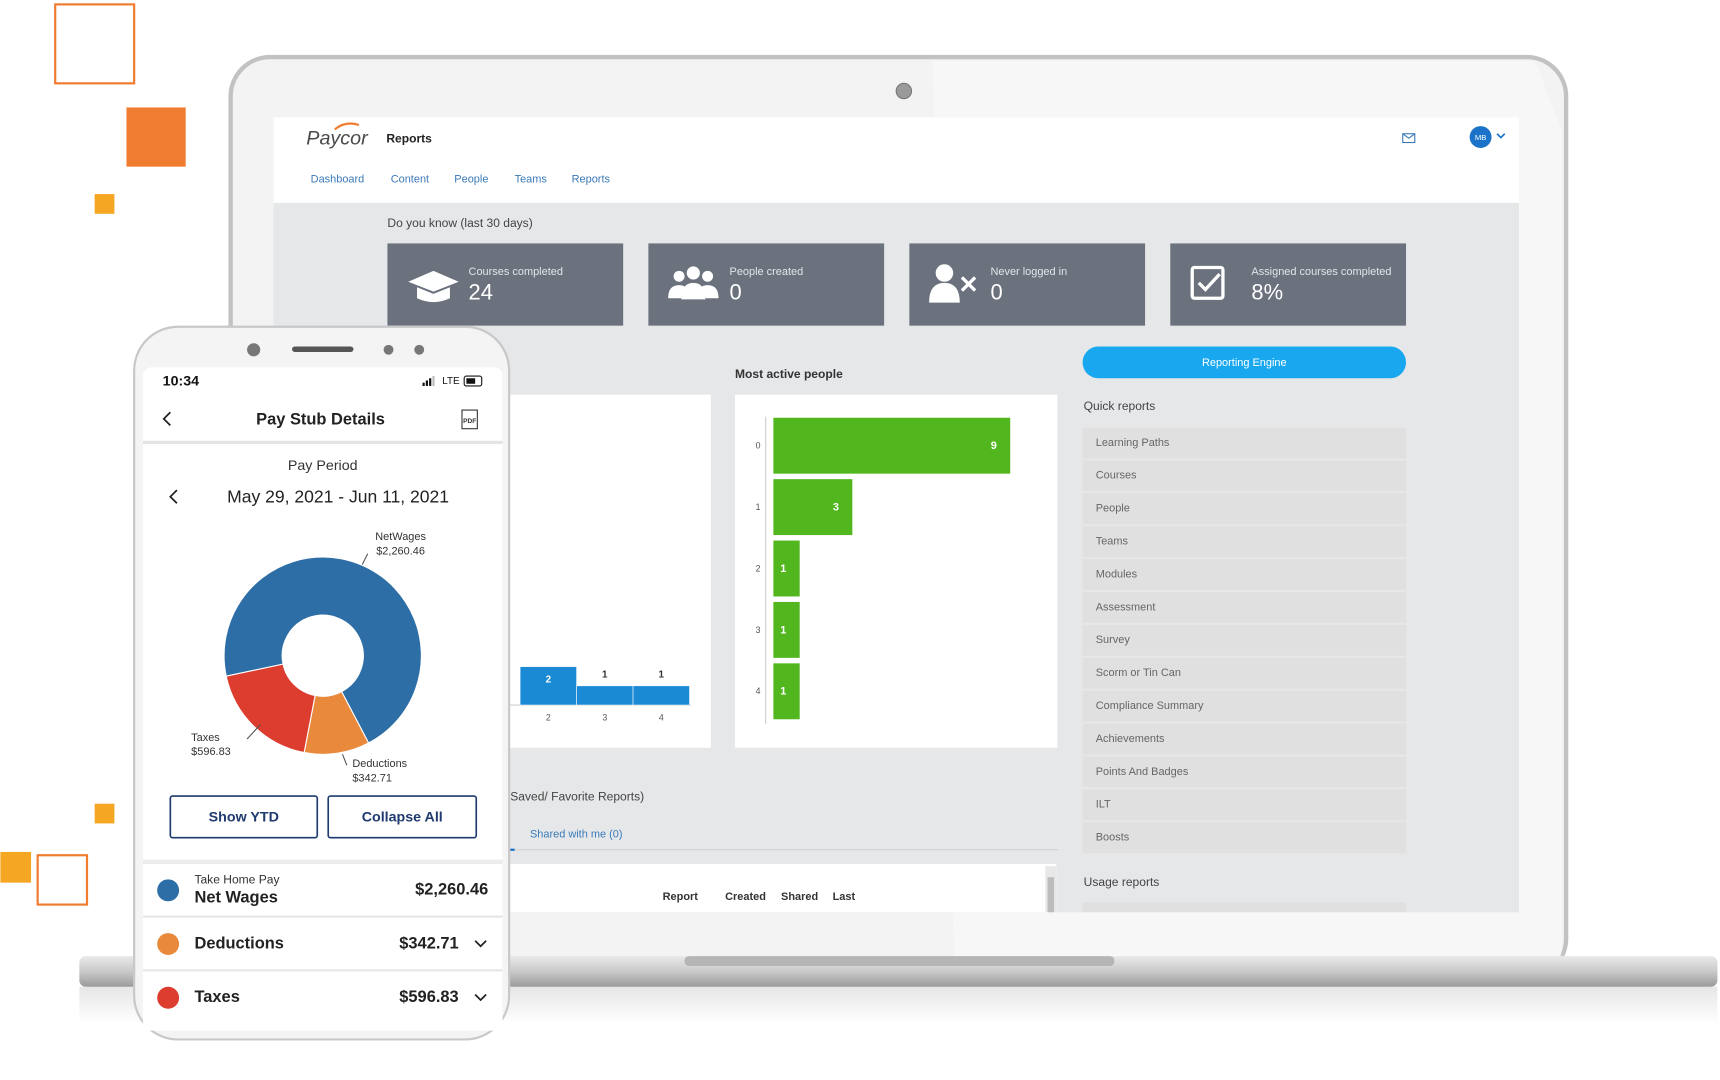 The width and height of the screenshot is (1720, 1080). What do you see at coordinates (410, 180) in the screenshot?
I see `nav-link: Content` at bounding box center [410, 180].